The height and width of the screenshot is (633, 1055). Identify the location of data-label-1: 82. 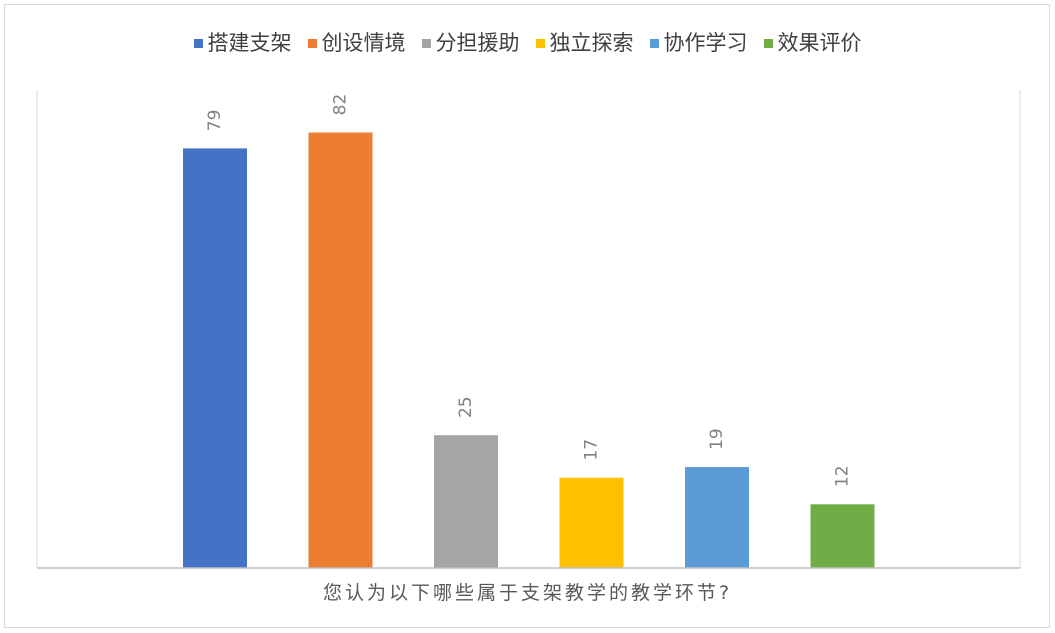
(341, 105).